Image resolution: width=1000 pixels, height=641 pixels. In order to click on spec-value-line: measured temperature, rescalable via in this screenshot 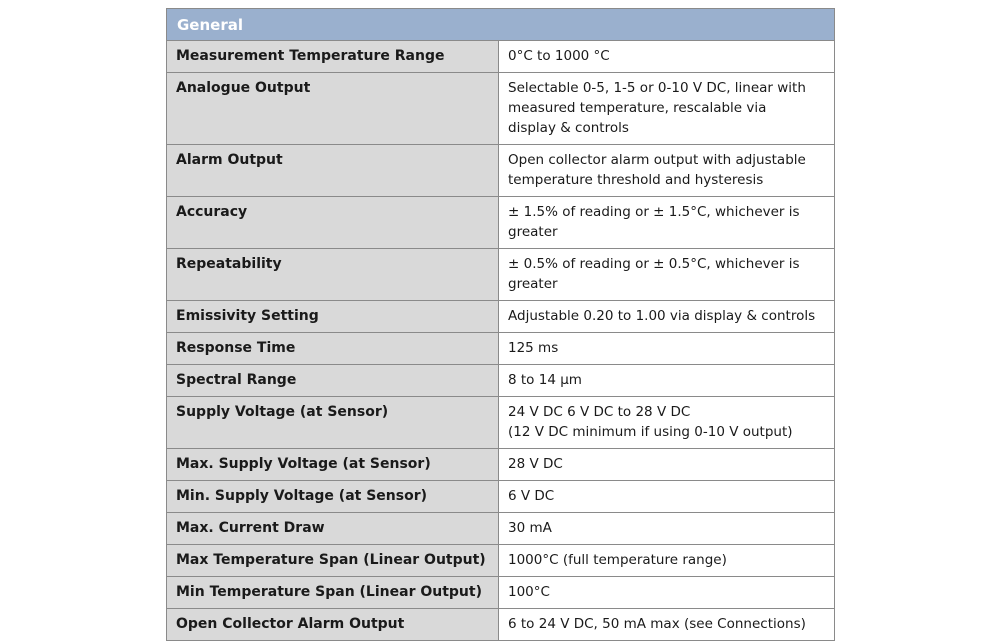, I will do `click(637, 108)`.